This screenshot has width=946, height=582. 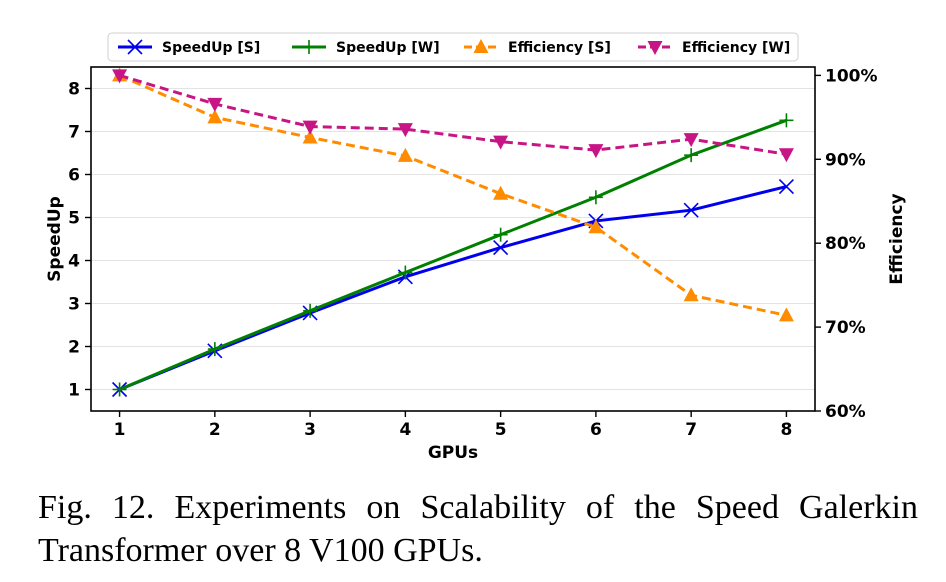 What do you see at coordinates (211, 48) in the screenshot?
I see `legend-label: SpeedUp [S]` at bounding box center [211, 48].